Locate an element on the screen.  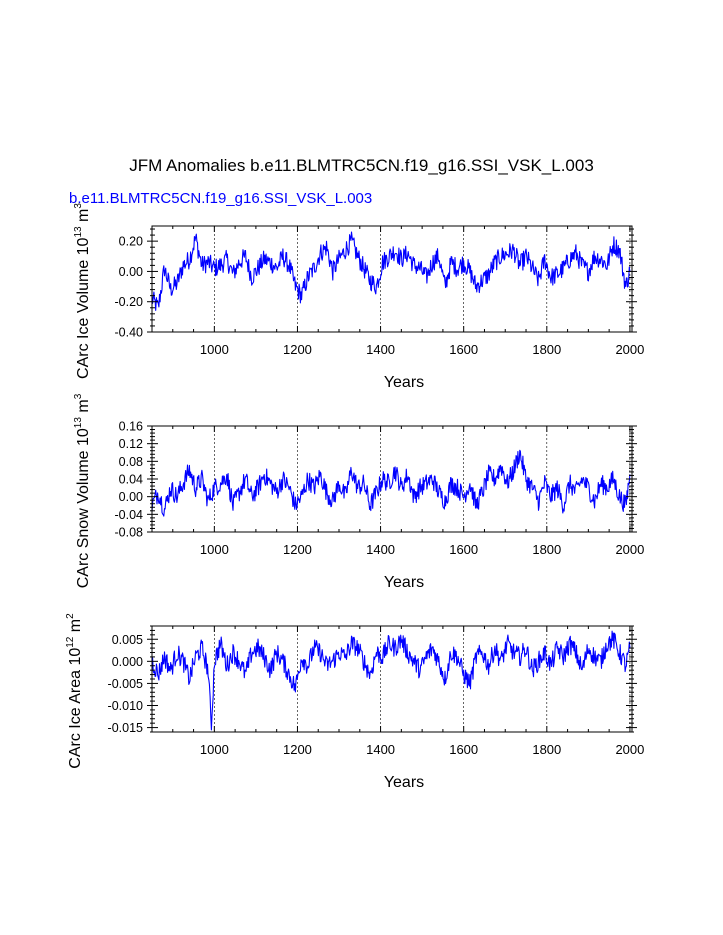
y-axis-label-unit-exponent: 2 is located at coordinates (70, 616).